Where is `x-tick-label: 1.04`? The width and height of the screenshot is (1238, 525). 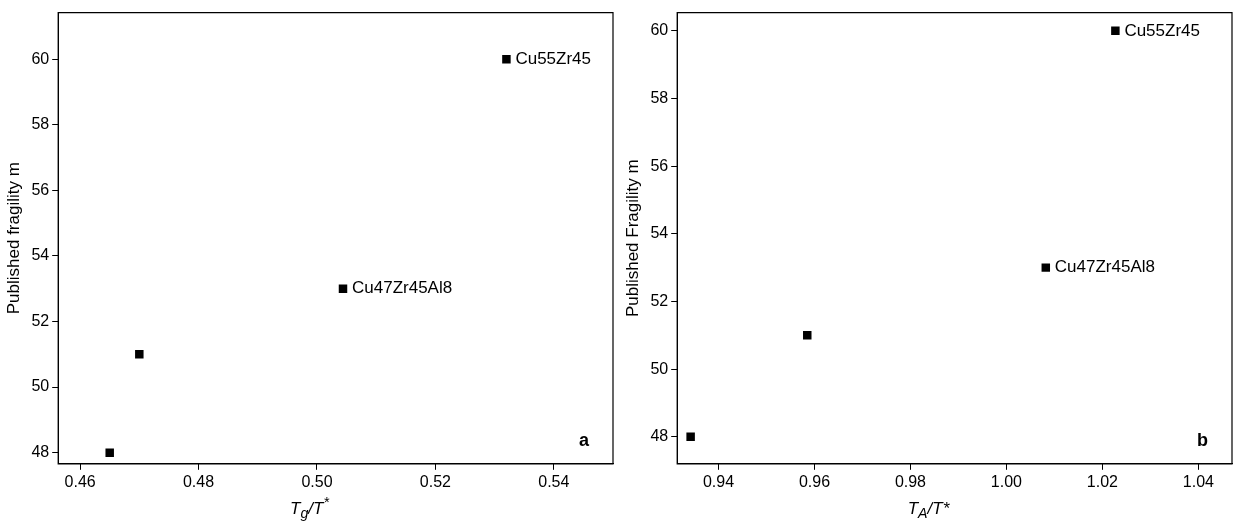 x-tick-label: 1.04 is located at coordinates (1198, 481).